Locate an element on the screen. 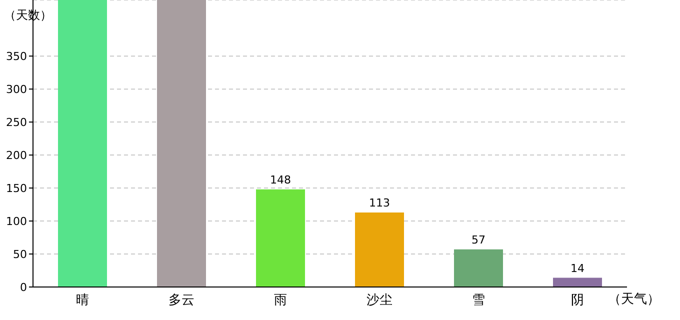 The height and width of the screenshot is (320, 680). y-tick-label: 50 is located at coordinates (20, 254).